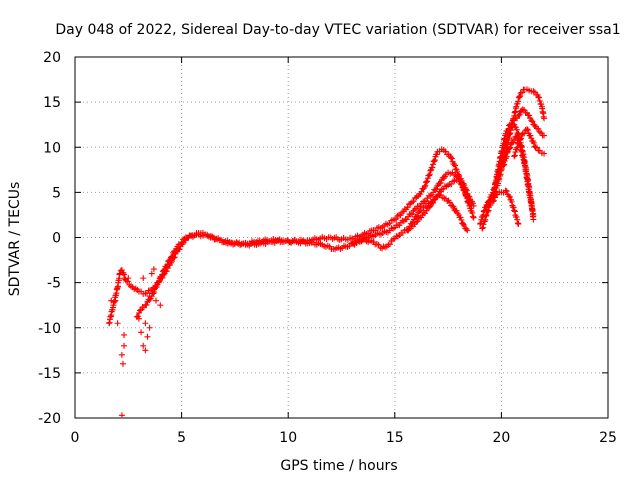  What do you see at coordinates (288, 438) in the screenshot?
I see `x-tick-label: 10` at bounding box center [288, 438].